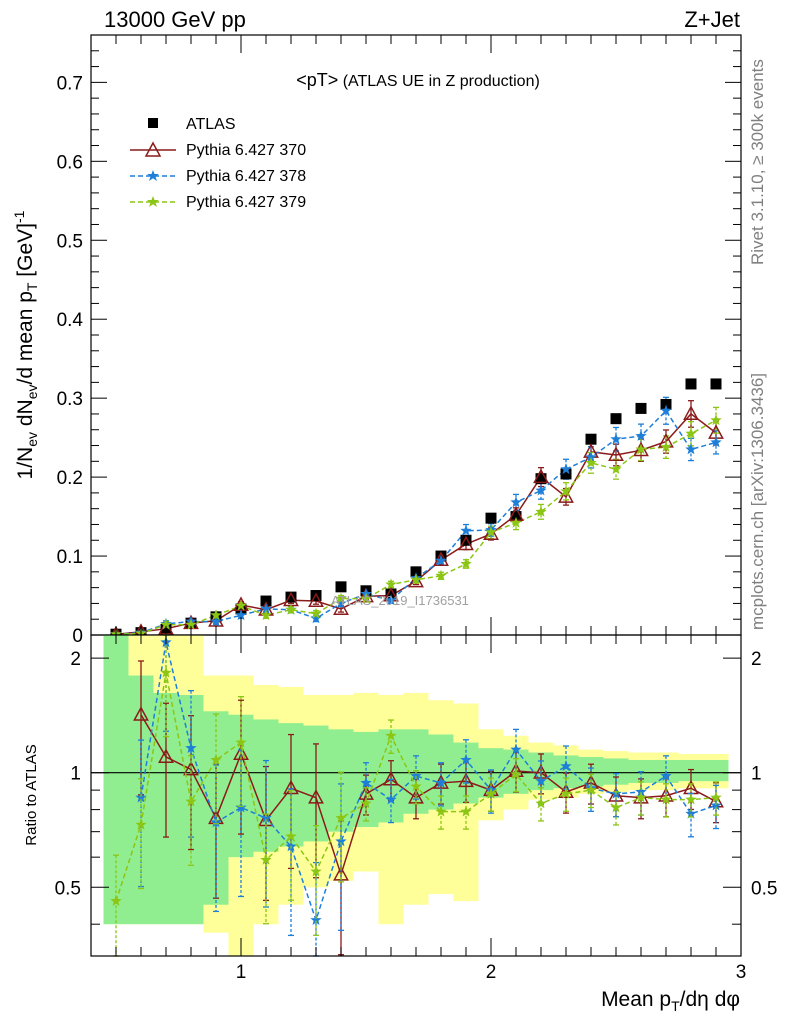 The width and height of the screenshot is (786, 1029). What do you see at coordinates (710, 999) in the screenshot?
I see `xlabel-part-2: /dη dφ` at bounding box center [710, 999].